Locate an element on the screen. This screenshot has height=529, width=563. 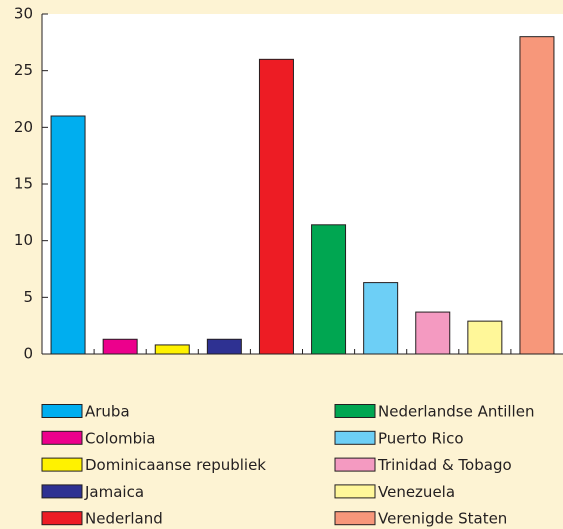
y-tick-label: 20 is located at coordinates (23, 127).